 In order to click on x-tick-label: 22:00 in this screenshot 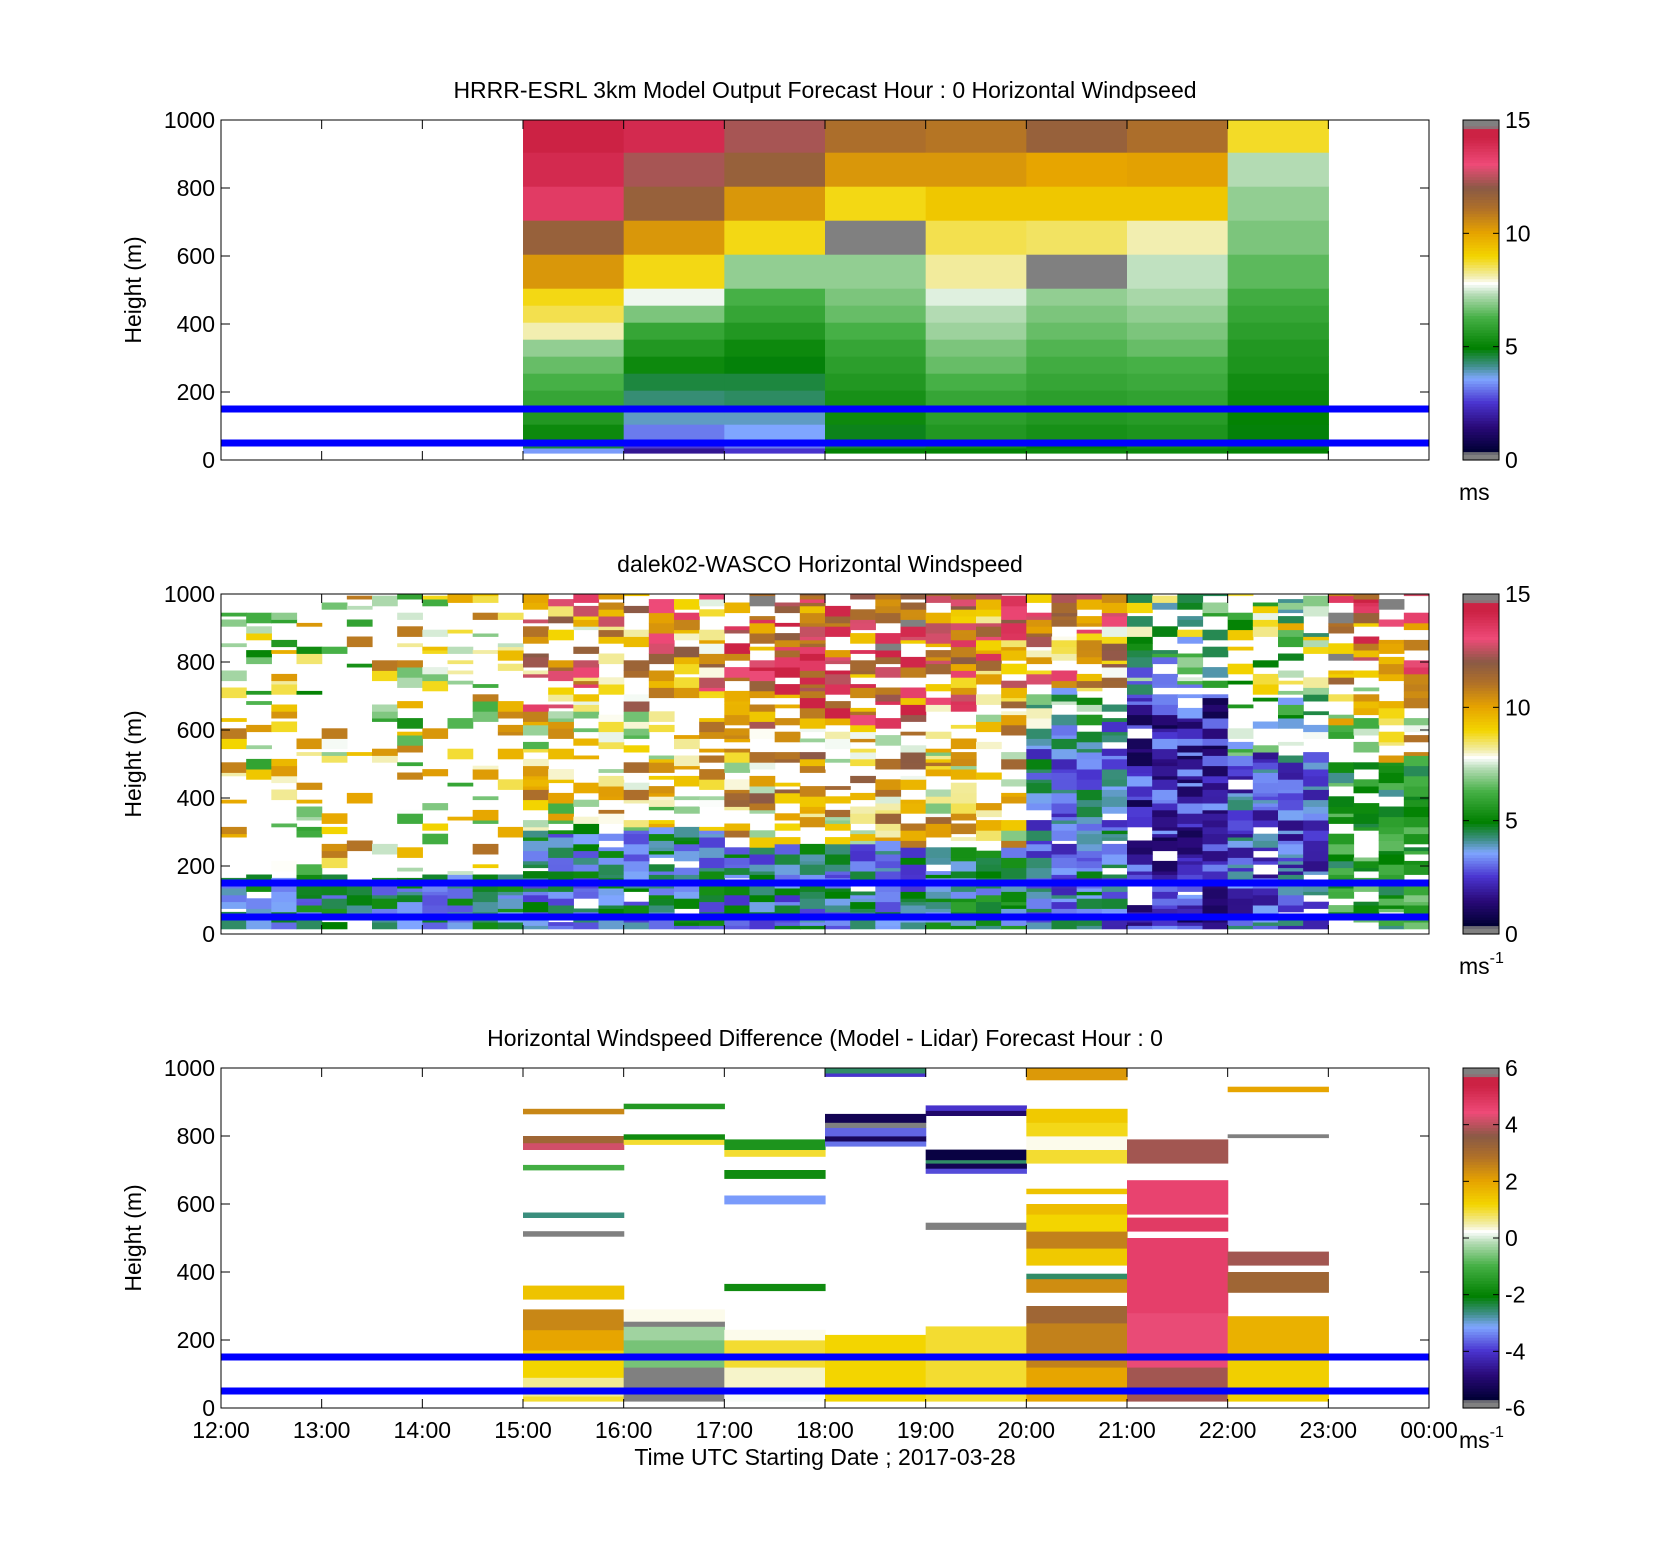, I will do `click(1228, 1430)`.